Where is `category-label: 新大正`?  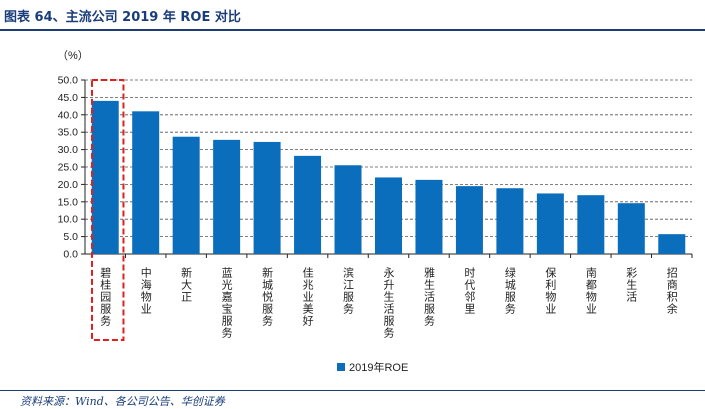 category-label: 新大正 is located at coordinates (186, 284).